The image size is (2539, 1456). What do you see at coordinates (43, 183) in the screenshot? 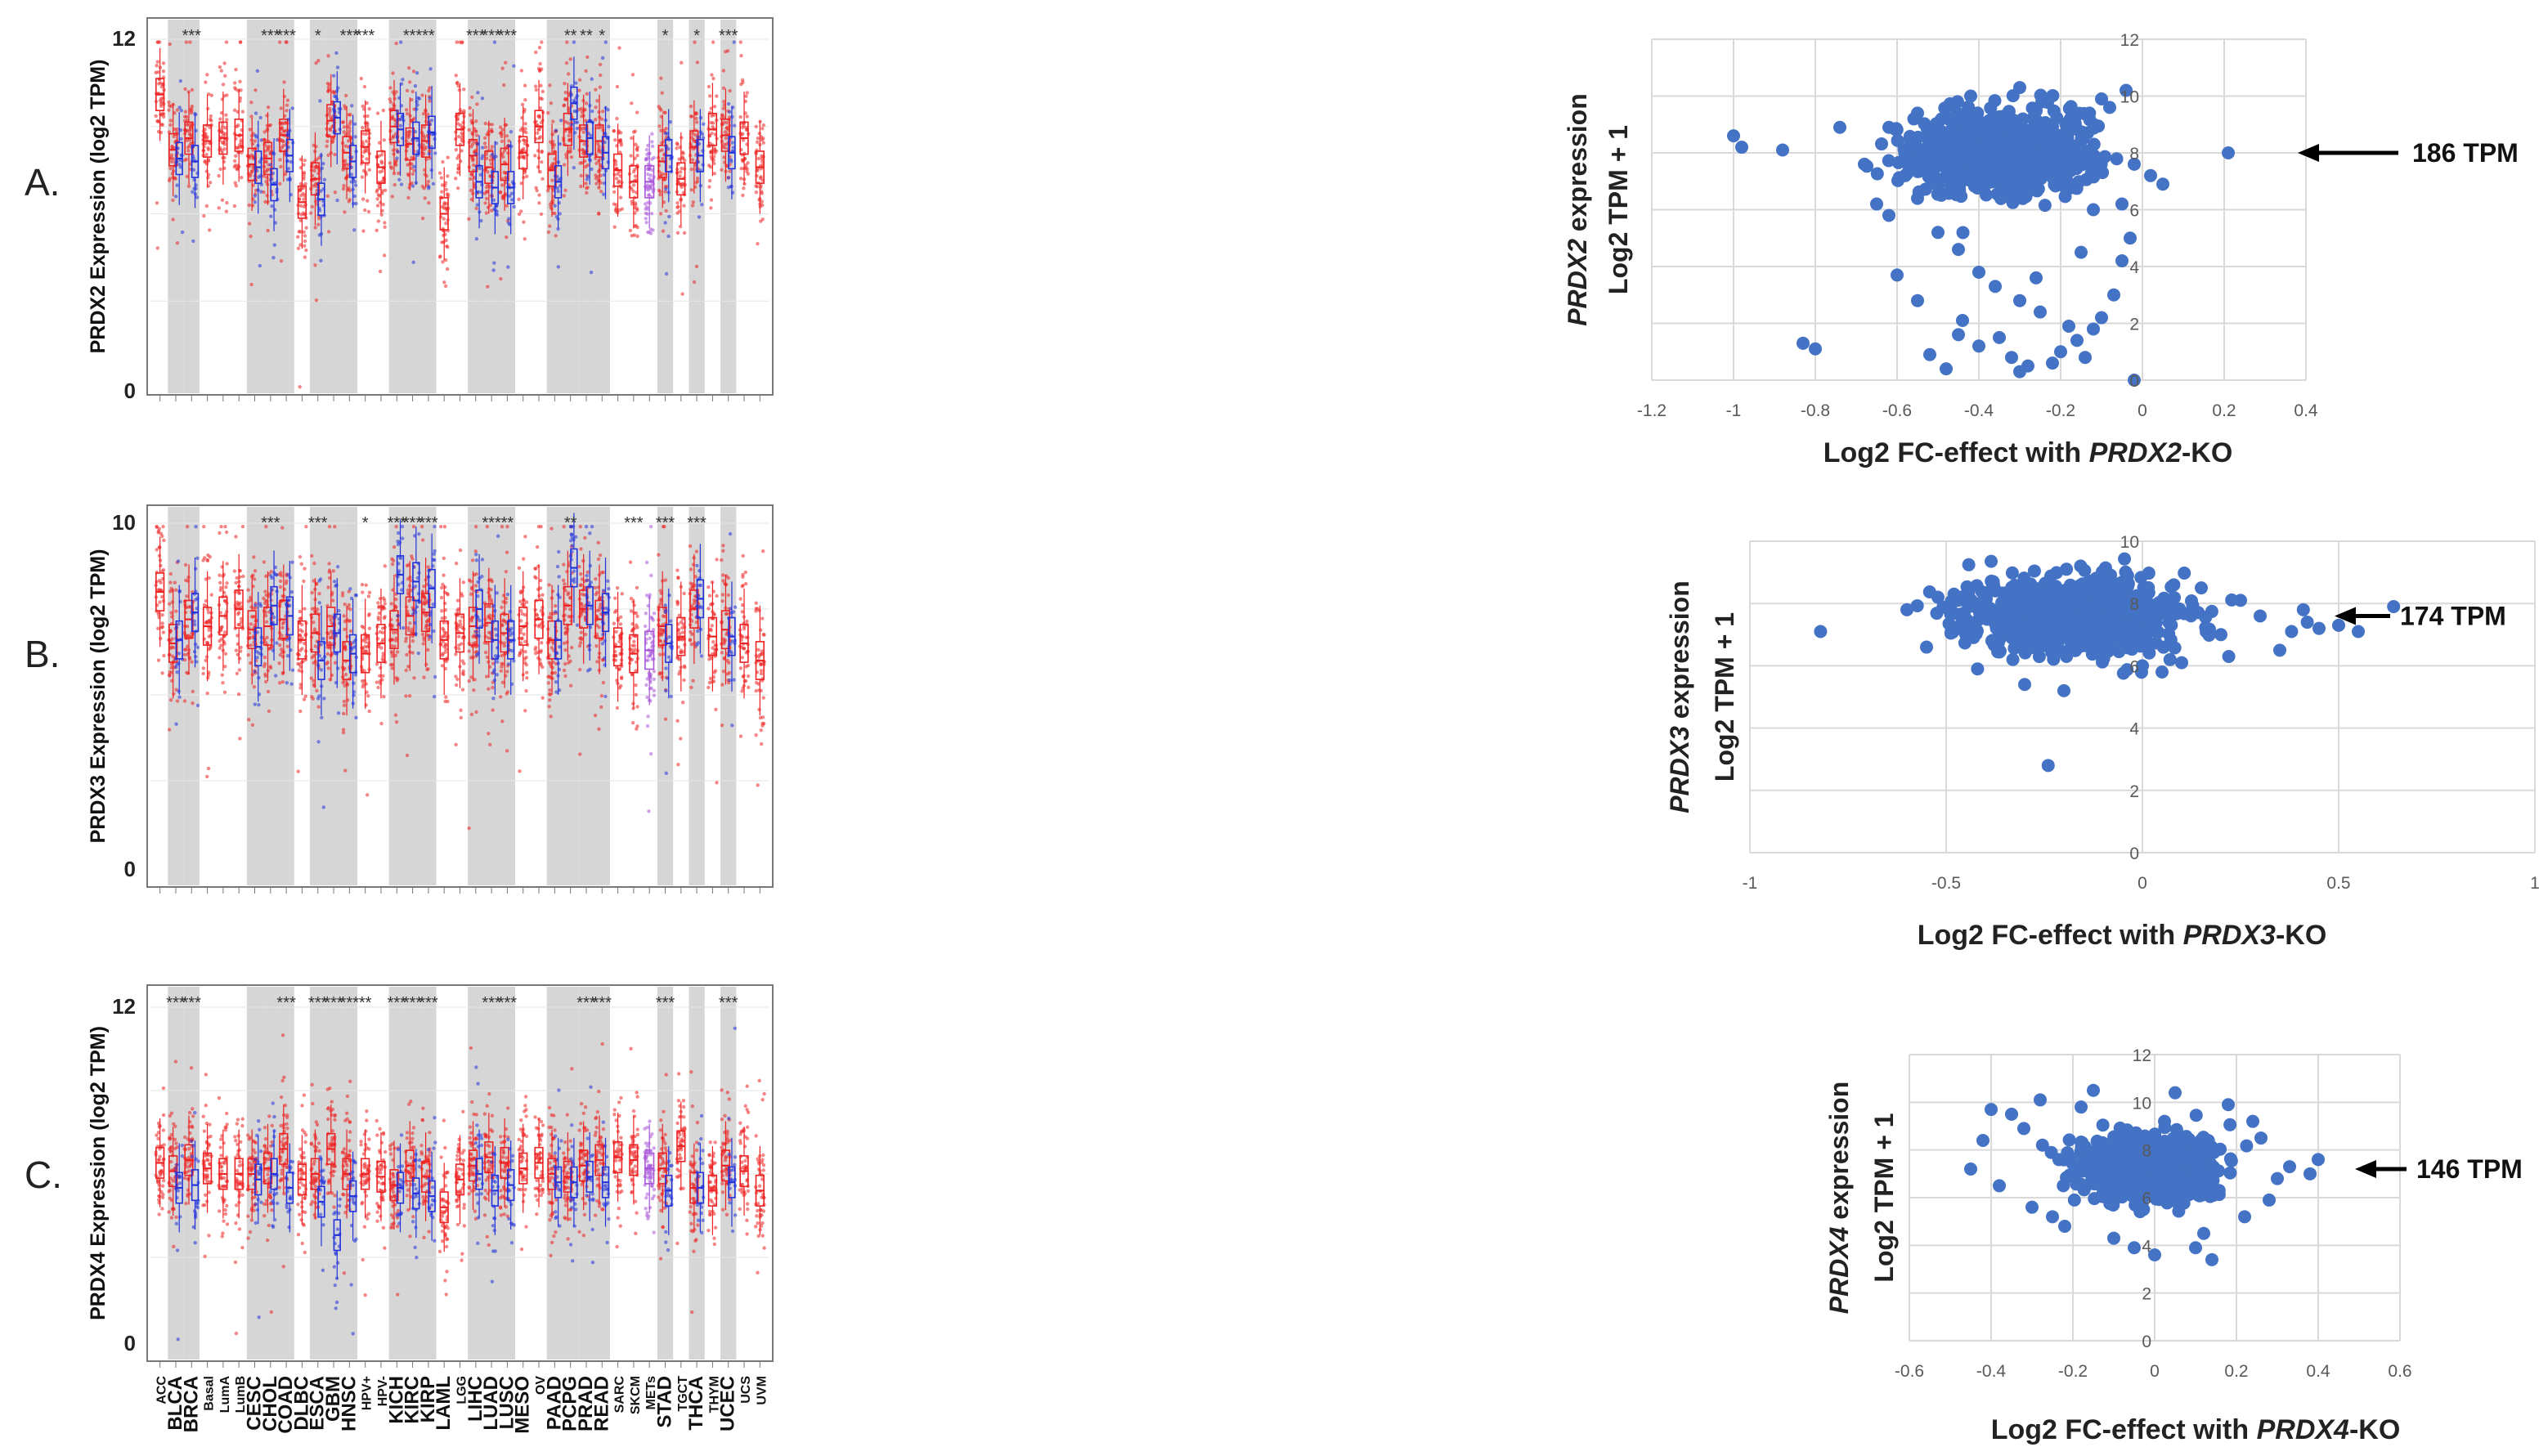
I see `panel-label-a: A.` at bounding box center [43, 183].